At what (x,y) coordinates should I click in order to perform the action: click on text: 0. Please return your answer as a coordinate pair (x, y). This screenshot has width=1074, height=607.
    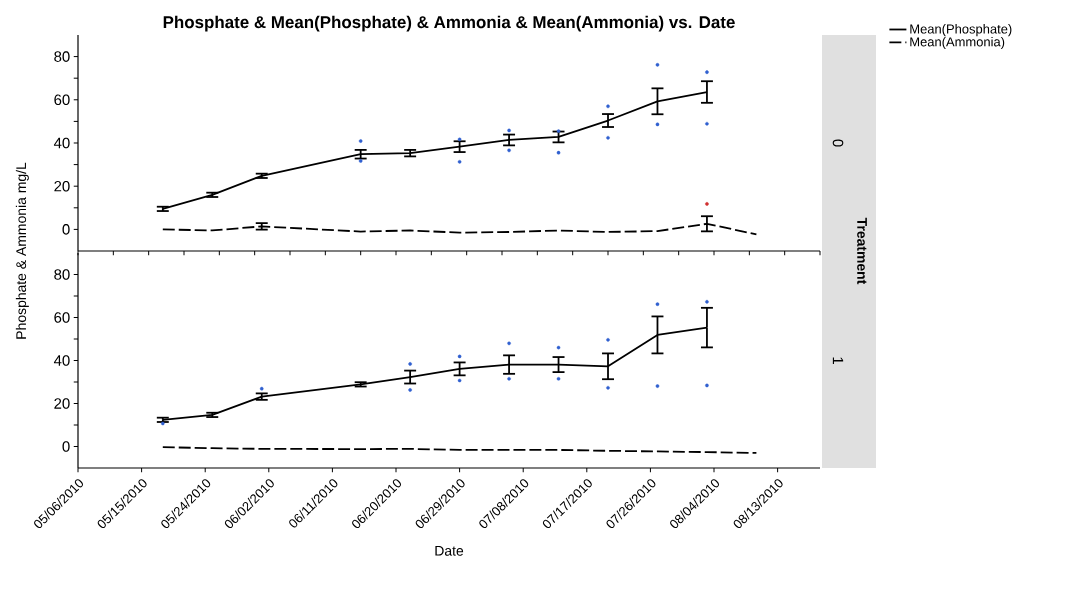
    Looking at the image, I should click on (838, 143).